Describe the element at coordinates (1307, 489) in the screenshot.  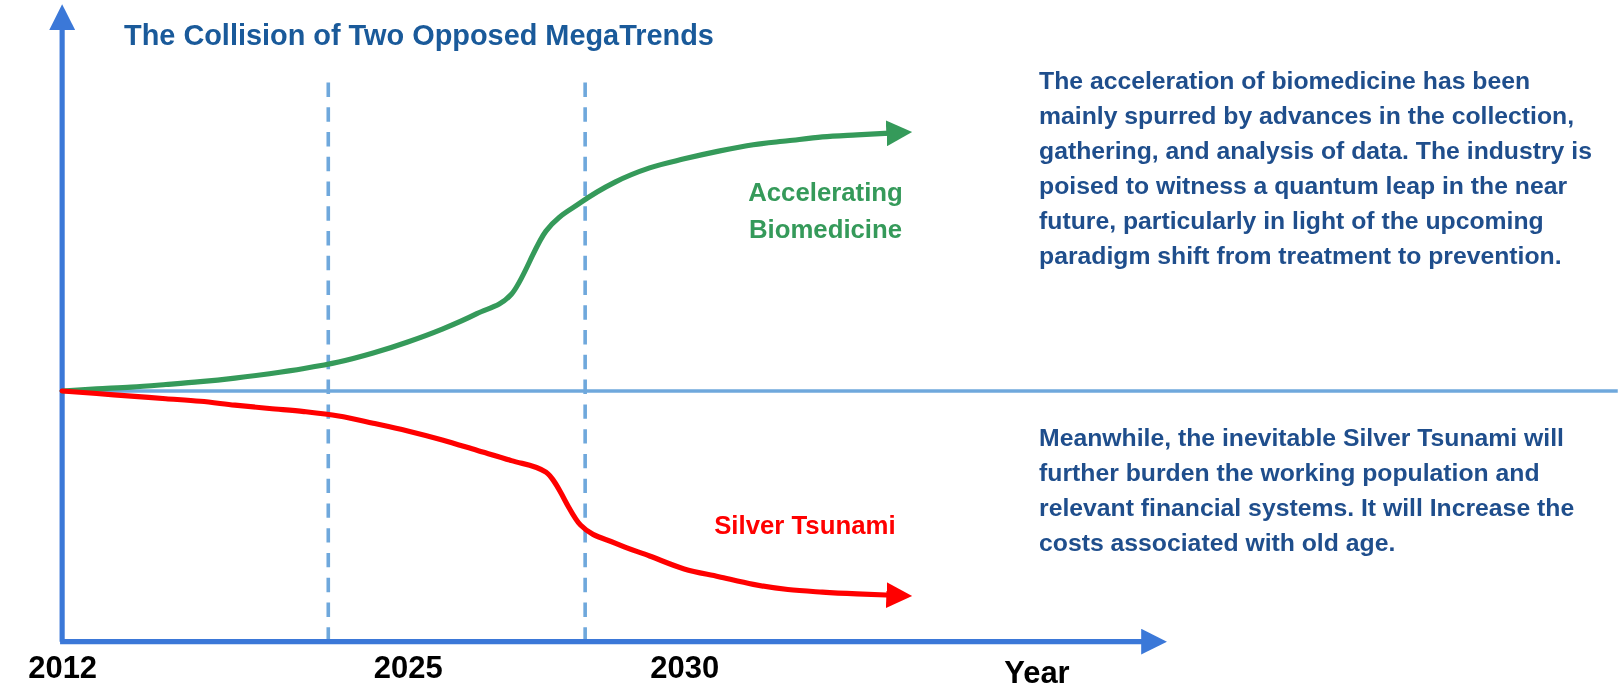
I see `annotation: Meanwhile, the inevitable Silver Tsunami will further burden the working population and relevant financial systems. It will Increase the costs associated with old age.` at that location.